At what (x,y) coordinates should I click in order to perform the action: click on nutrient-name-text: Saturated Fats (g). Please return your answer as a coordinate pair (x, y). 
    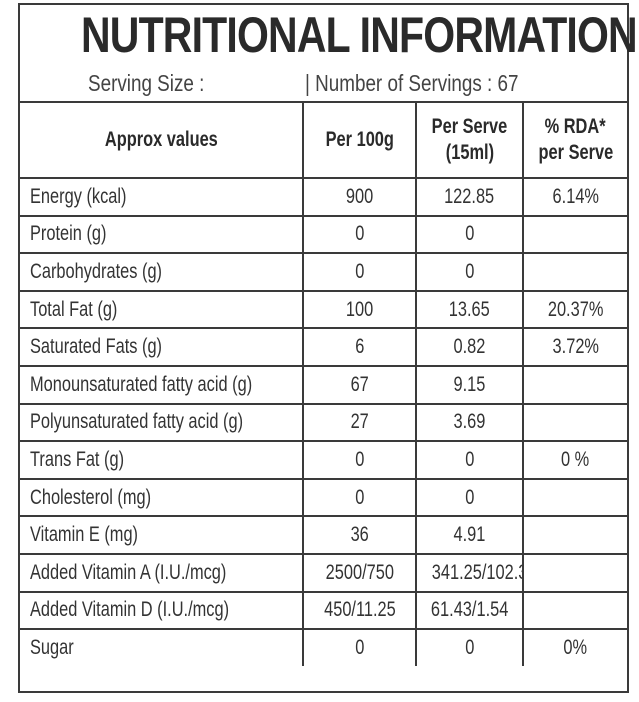
    Looking at the image, I should click on (96, 347).